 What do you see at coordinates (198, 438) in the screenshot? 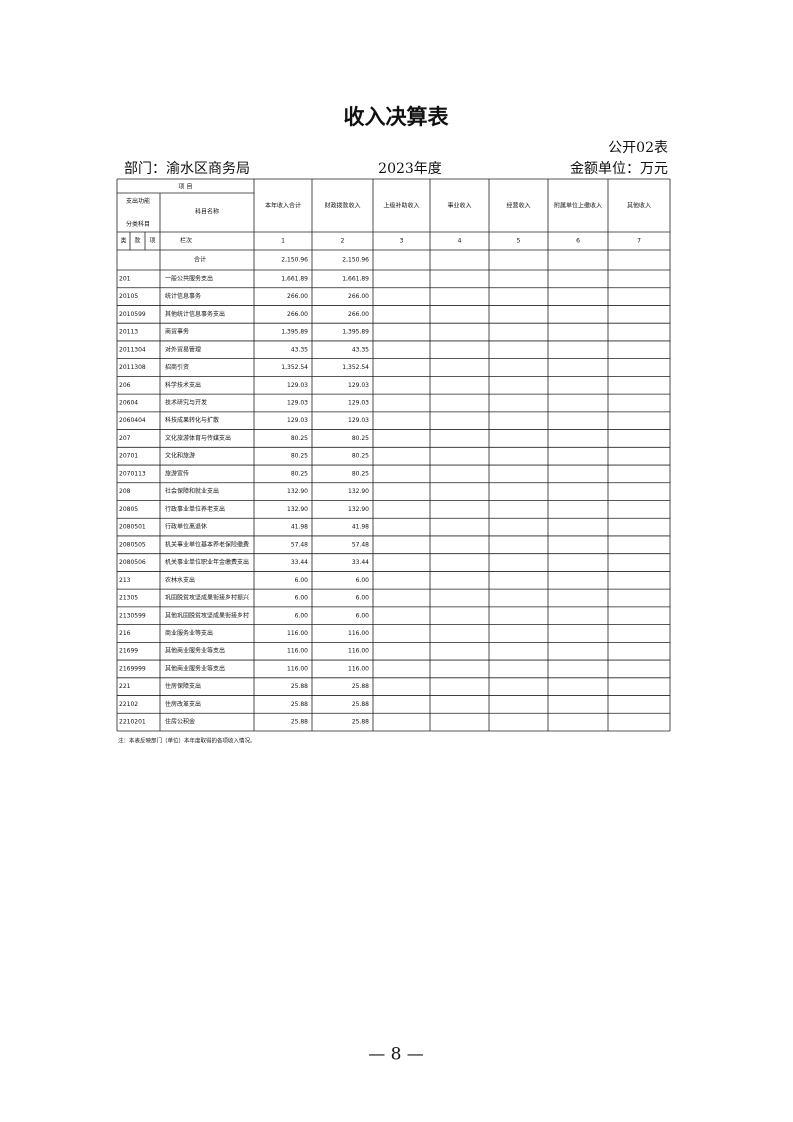
I see `row-name: 文化旅游体育与传媒支出` at bounding box center [198, 438].